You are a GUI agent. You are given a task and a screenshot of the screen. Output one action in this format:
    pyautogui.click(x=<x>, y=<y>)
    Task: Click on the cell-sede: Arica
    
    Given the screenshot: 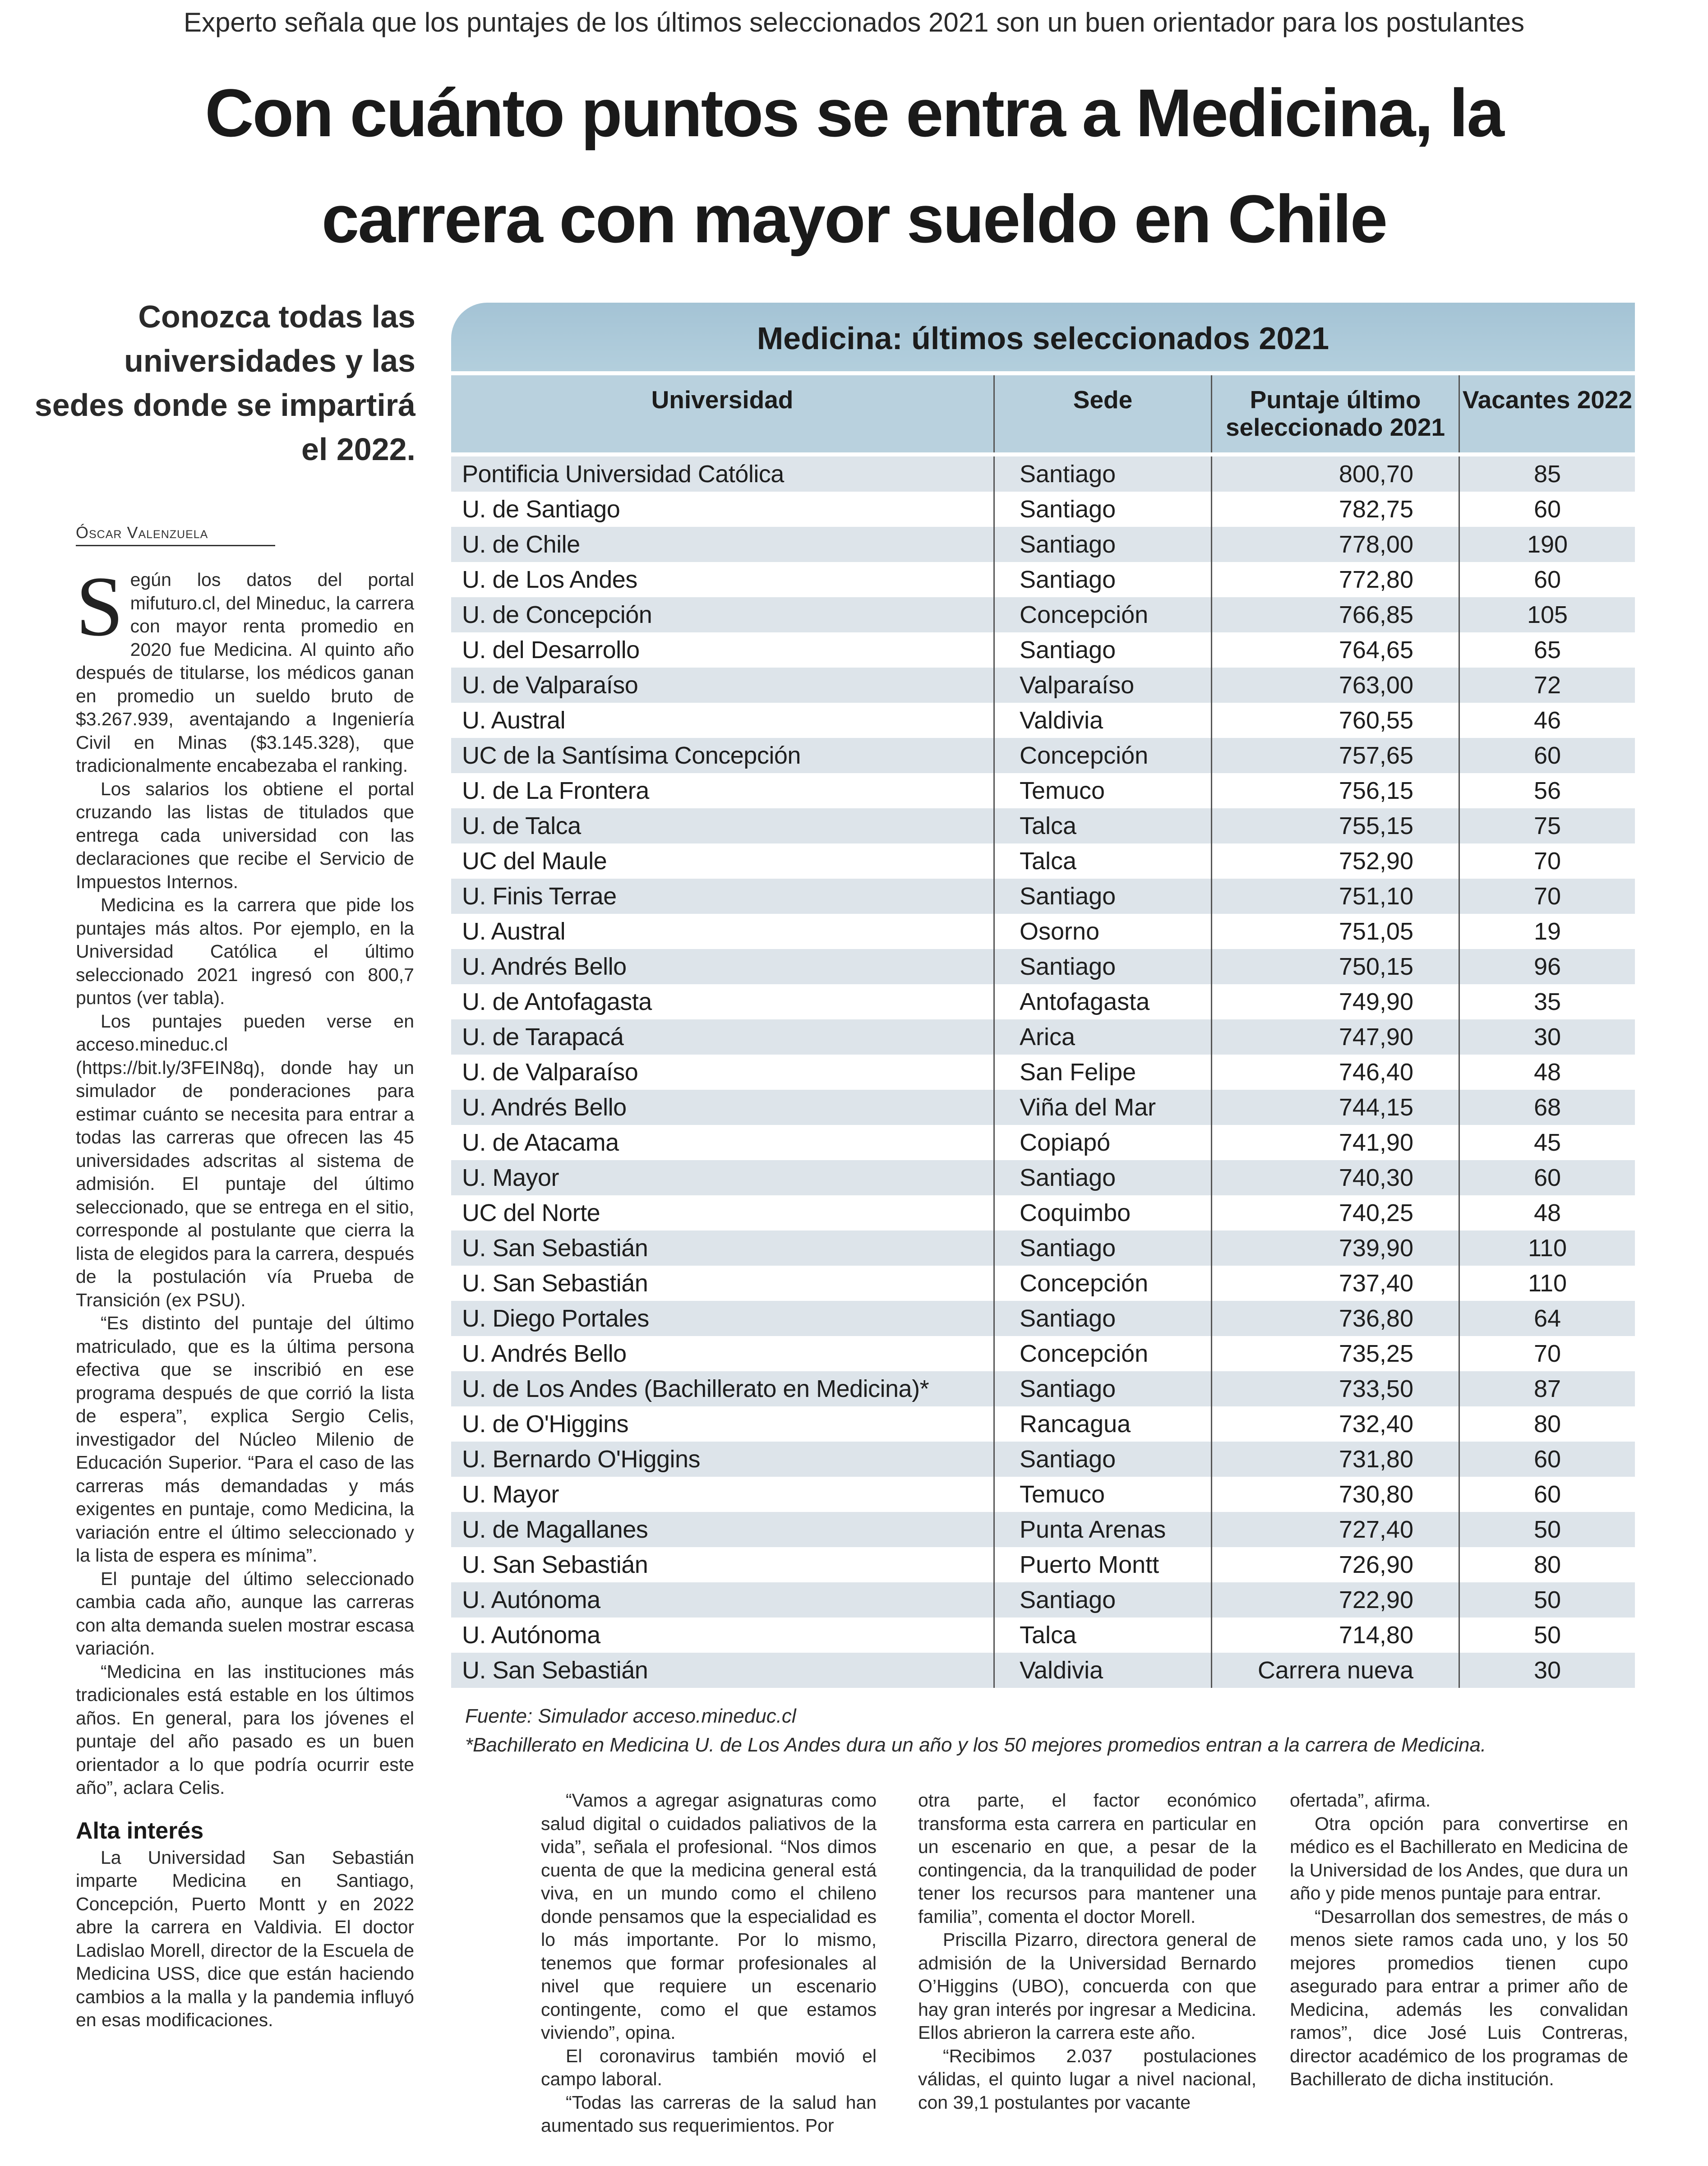 What is the action you would take?
    pyautogui.click(x=1102, y=1037)
    